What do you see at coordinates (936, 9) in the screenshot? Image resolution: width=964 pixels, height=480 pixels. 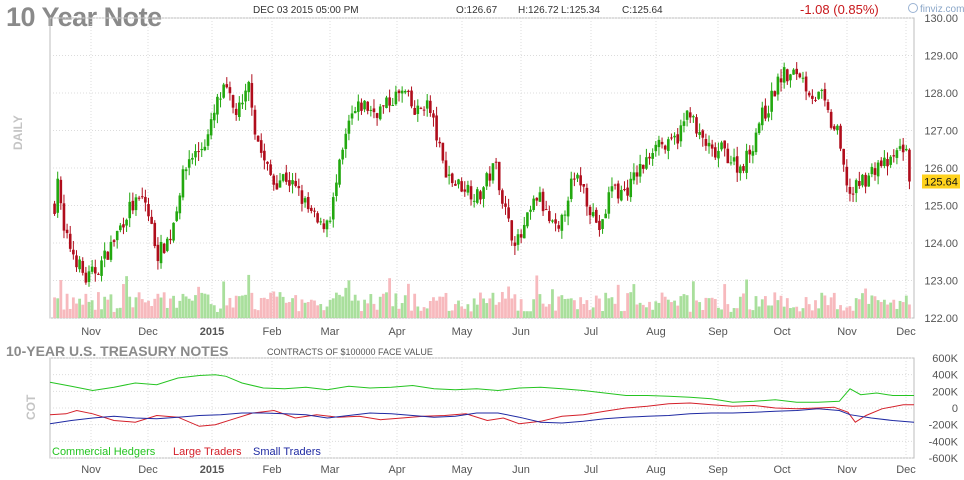 I see `brand-logo: finviz.com` at bounding box center [936, 9].